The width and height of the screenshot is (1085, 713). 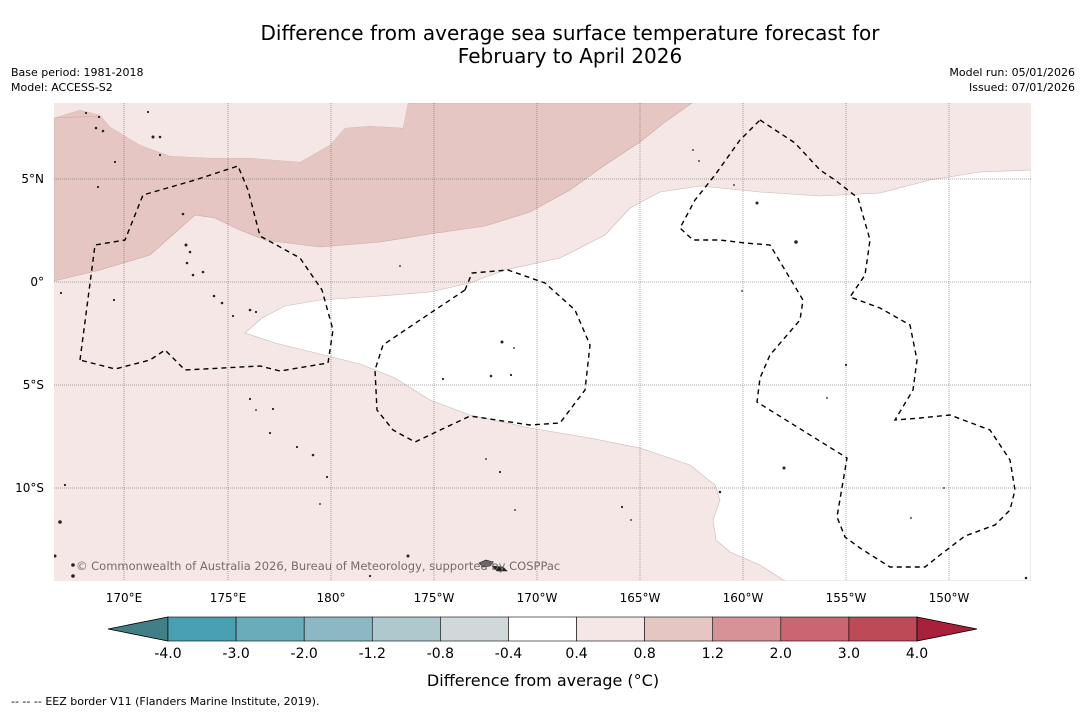 What do you see at coordinates (1012, 80) in the screenshot?
I see `meta-right: Model run: 05/01/2026 Issued: 07/01/2026` at bounding box center [1012, 80].